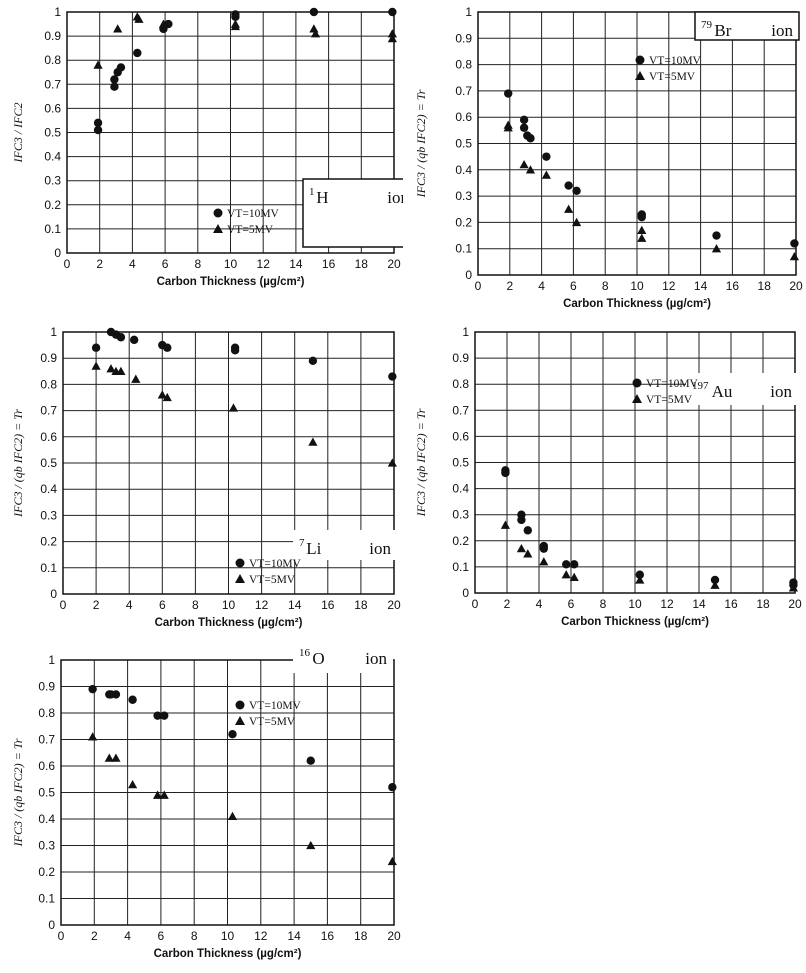 This screenshot has width=806, height=973. Describe the element at coordinates (305, 653) in the screenshot. I see `ion-mass-number: 16` at that location.